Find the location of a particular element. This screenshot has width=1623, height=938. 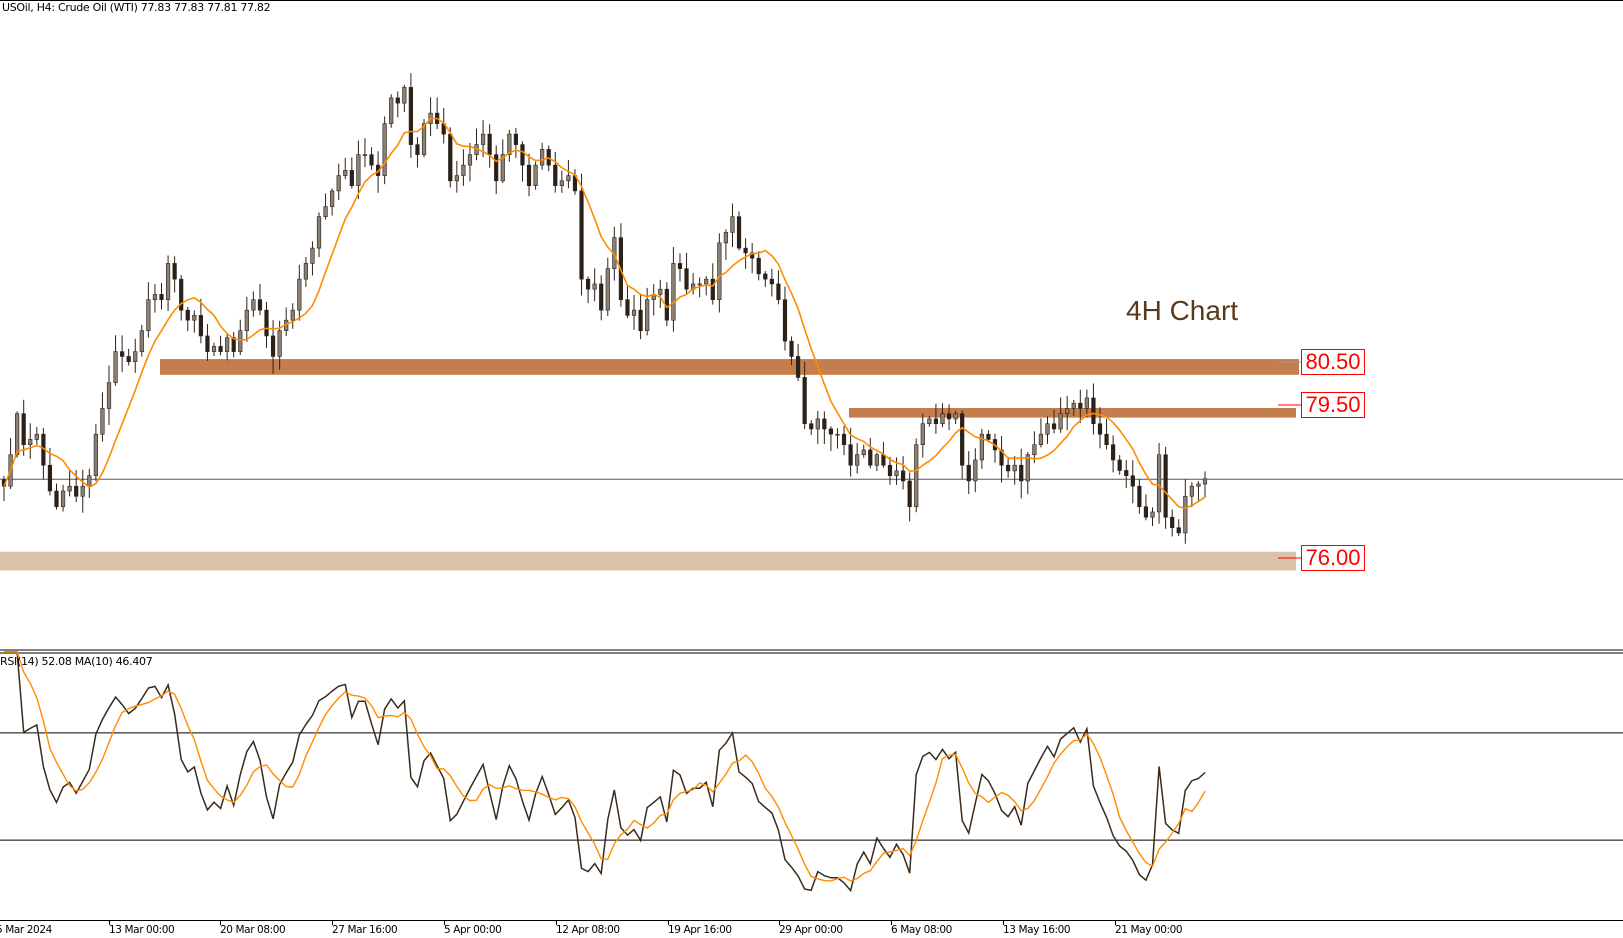

time-tick-label: 13 May 16:00 is located at coordinates (1037, 930).